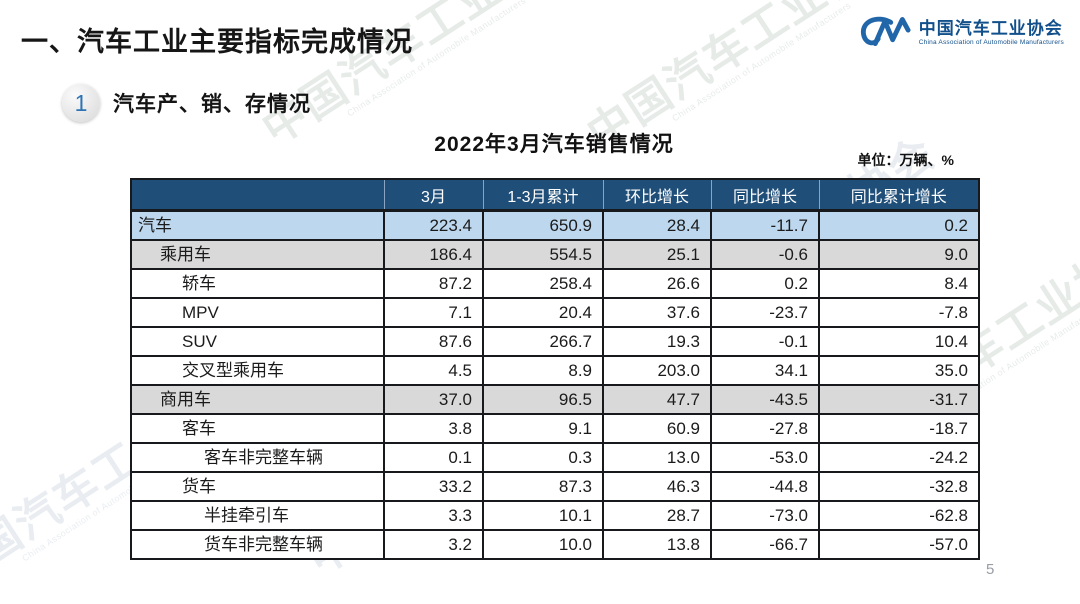  Describe the element at coordinates (217, 42) in the screenshot. I see `page-title: 一、汽车工业主要指标完成情况` at that location.